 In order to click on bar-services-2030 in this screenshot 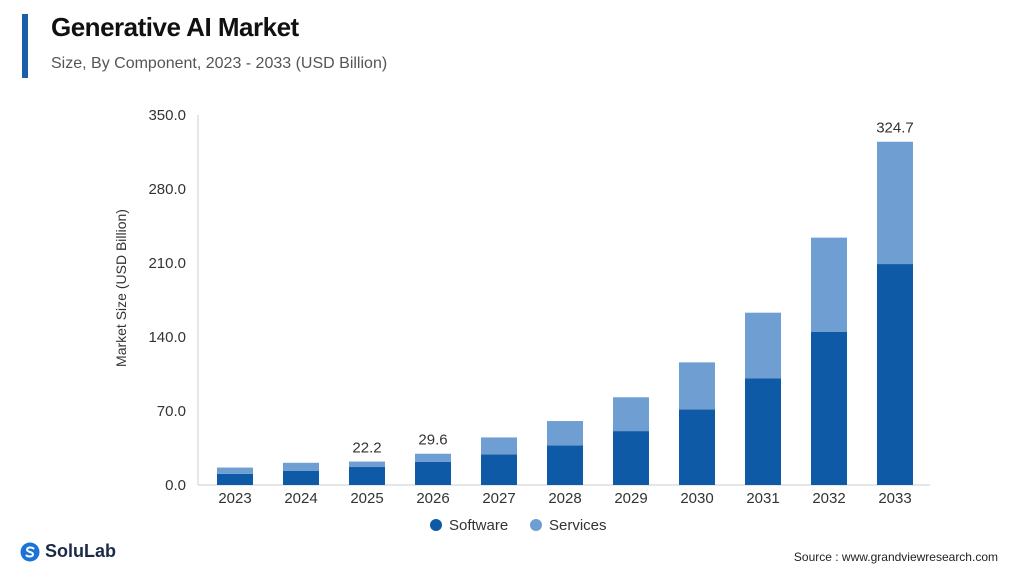, I will do `click(697, 386)`.